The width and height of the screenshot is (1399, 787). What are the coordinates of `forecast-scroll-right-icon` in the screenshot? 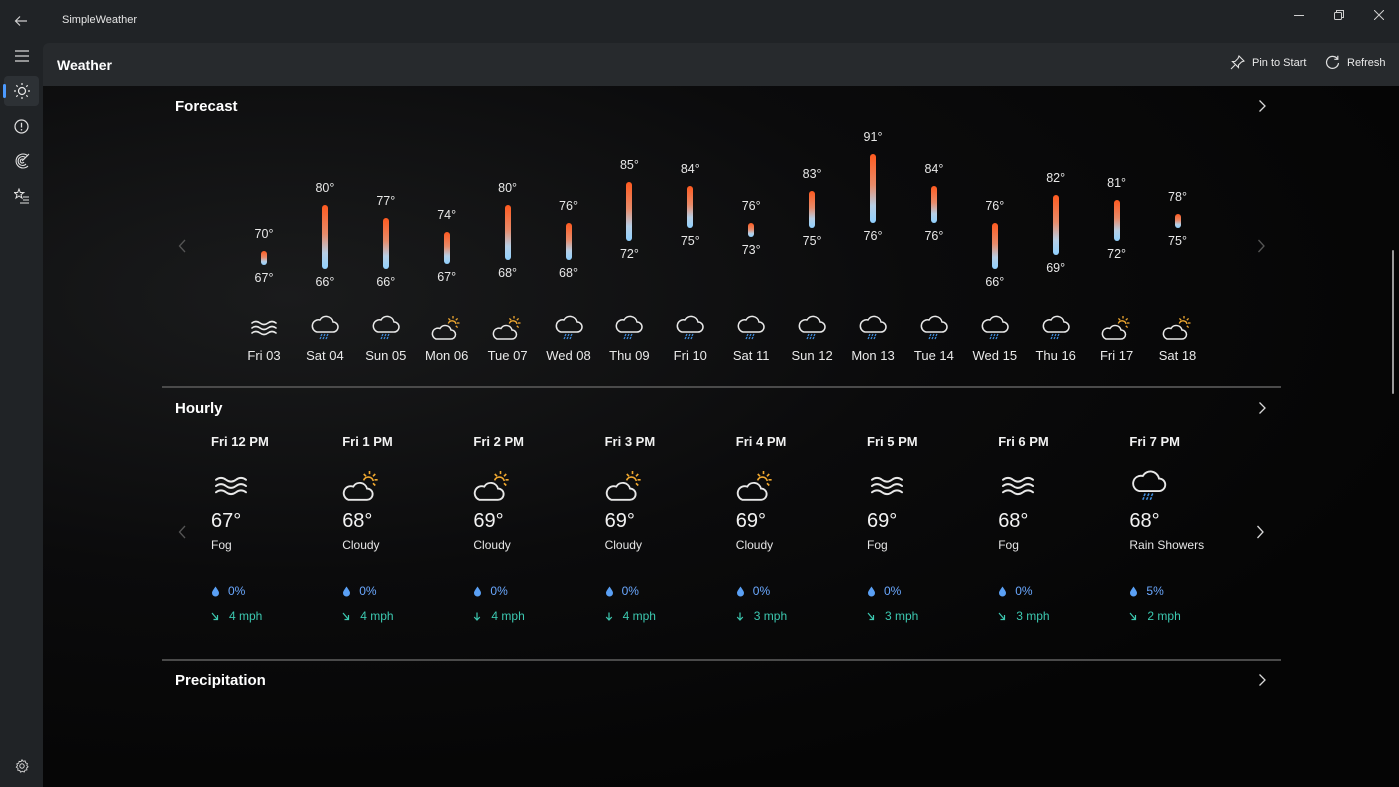 It's located at (1261, 246).